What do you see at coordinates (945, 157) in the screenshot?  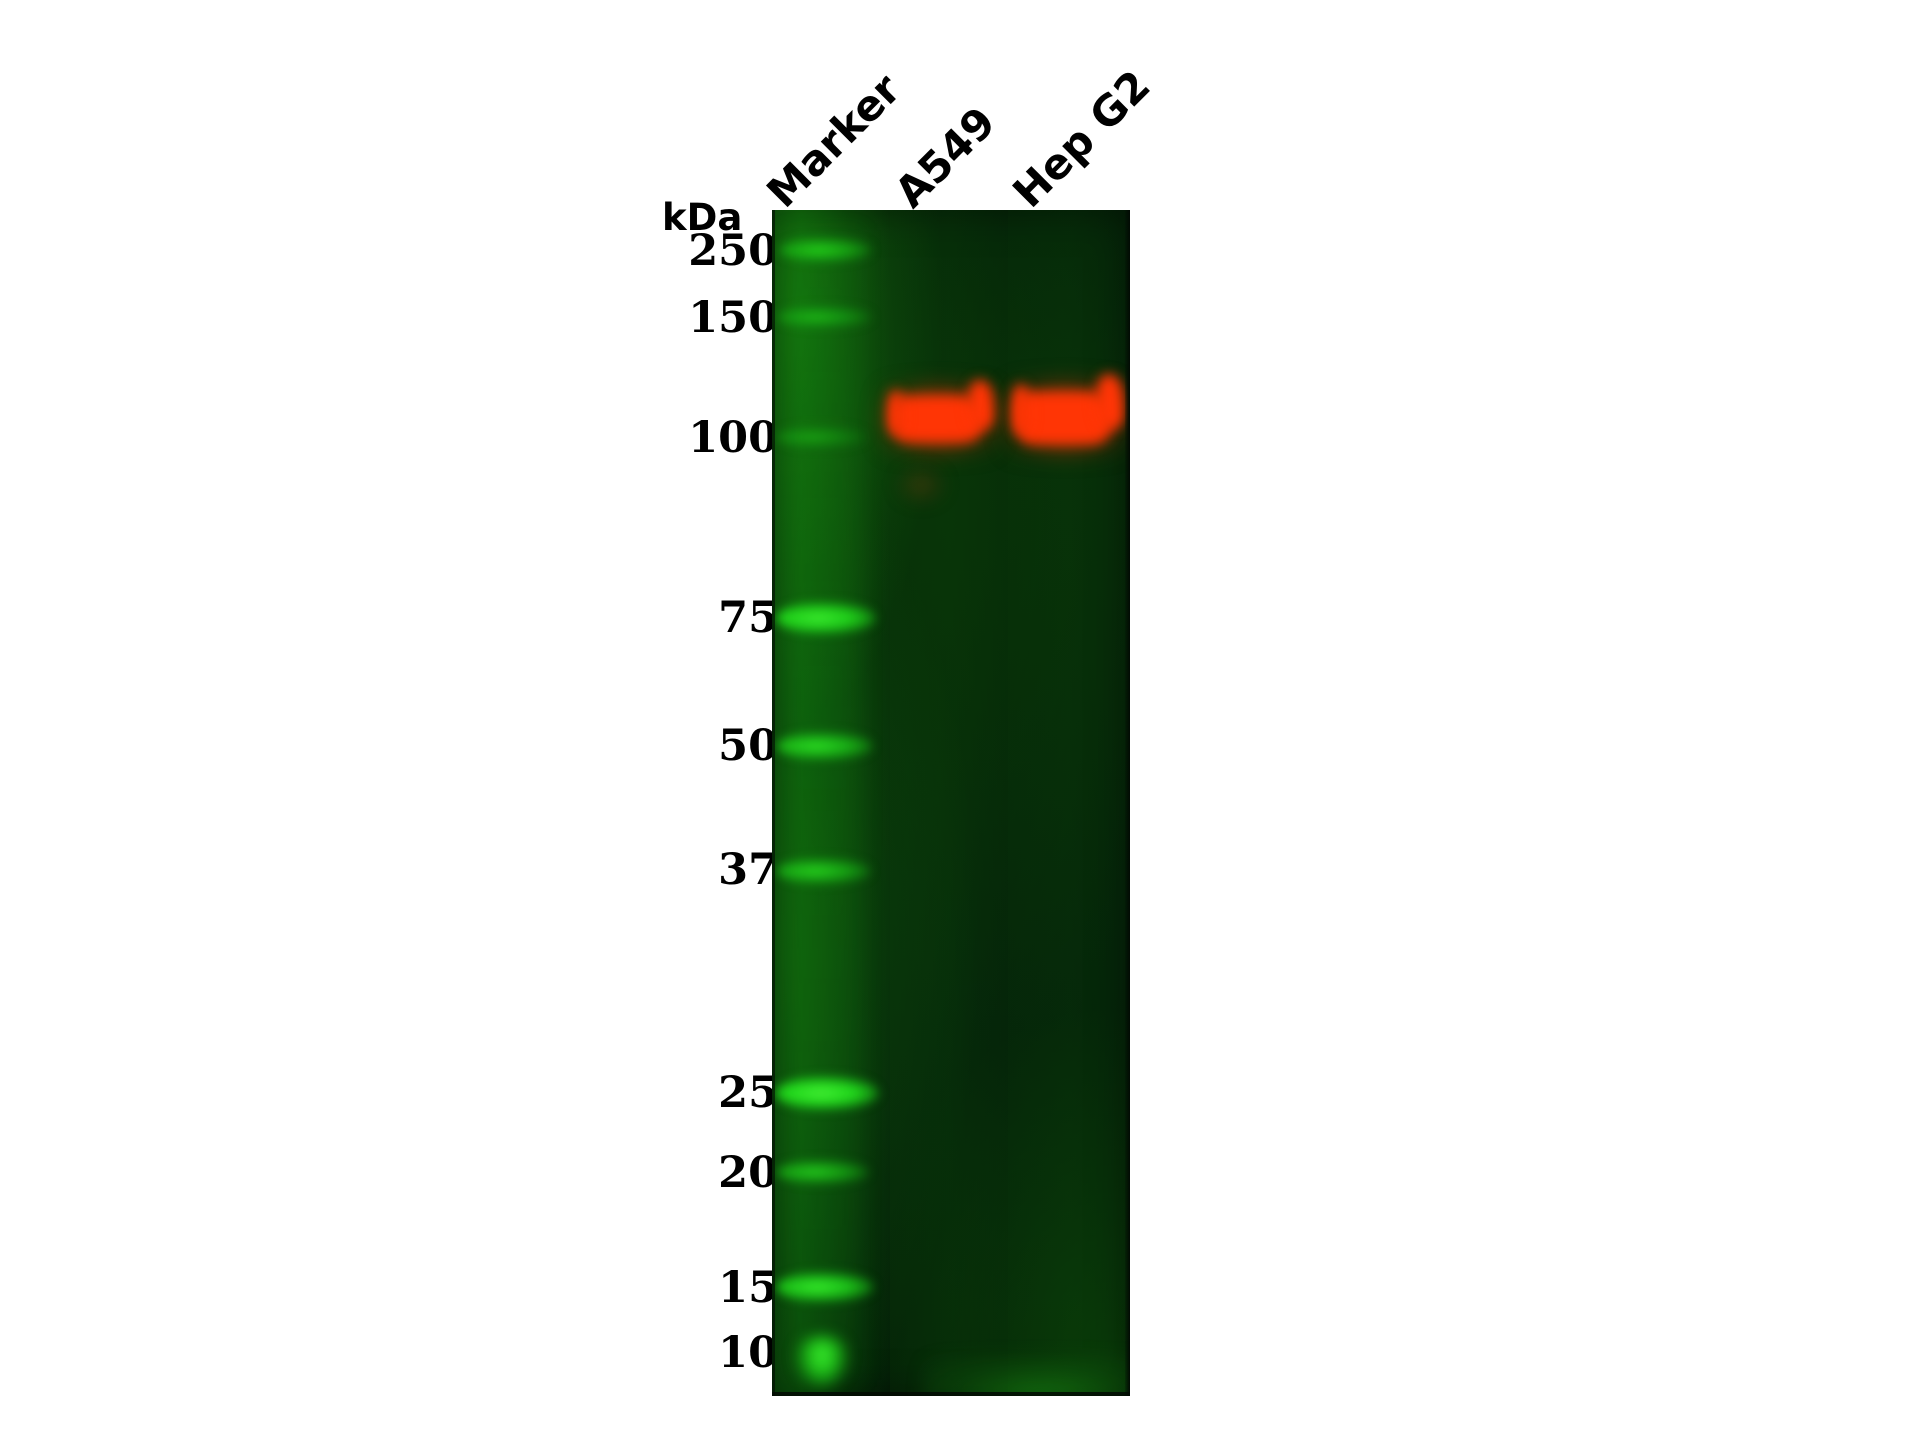 I see `lane-label-a549: A549` at bounding box center [945, 157].